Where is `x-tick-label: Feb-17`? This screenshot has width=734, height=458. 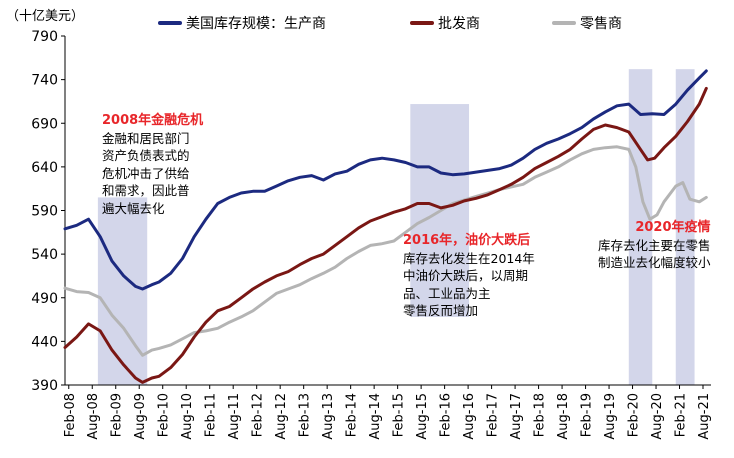
x-tick-label: Feb-17 is located at coordinates (493, 415).